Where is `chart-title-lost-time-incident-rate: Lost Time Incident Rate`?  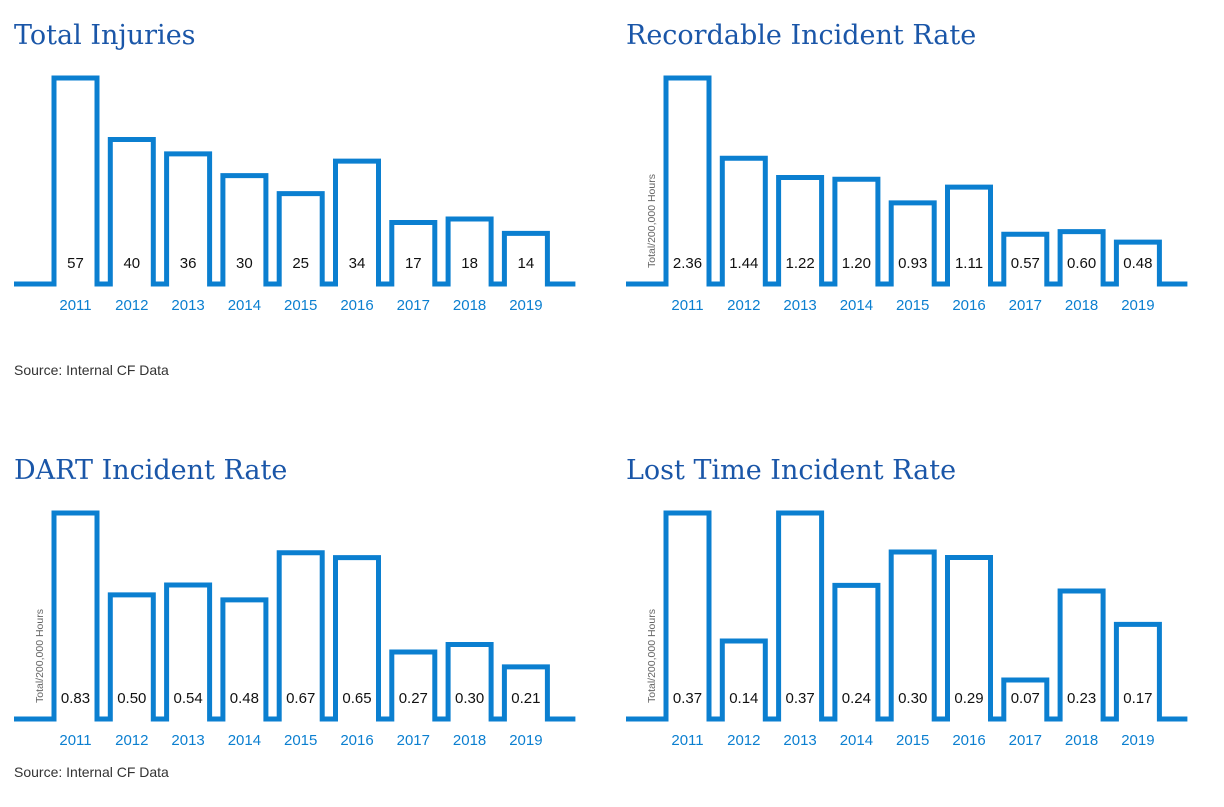 chart-title-lost-time-incident-rate: Lost Time Incident Rate is located at coordinates (791, 470).